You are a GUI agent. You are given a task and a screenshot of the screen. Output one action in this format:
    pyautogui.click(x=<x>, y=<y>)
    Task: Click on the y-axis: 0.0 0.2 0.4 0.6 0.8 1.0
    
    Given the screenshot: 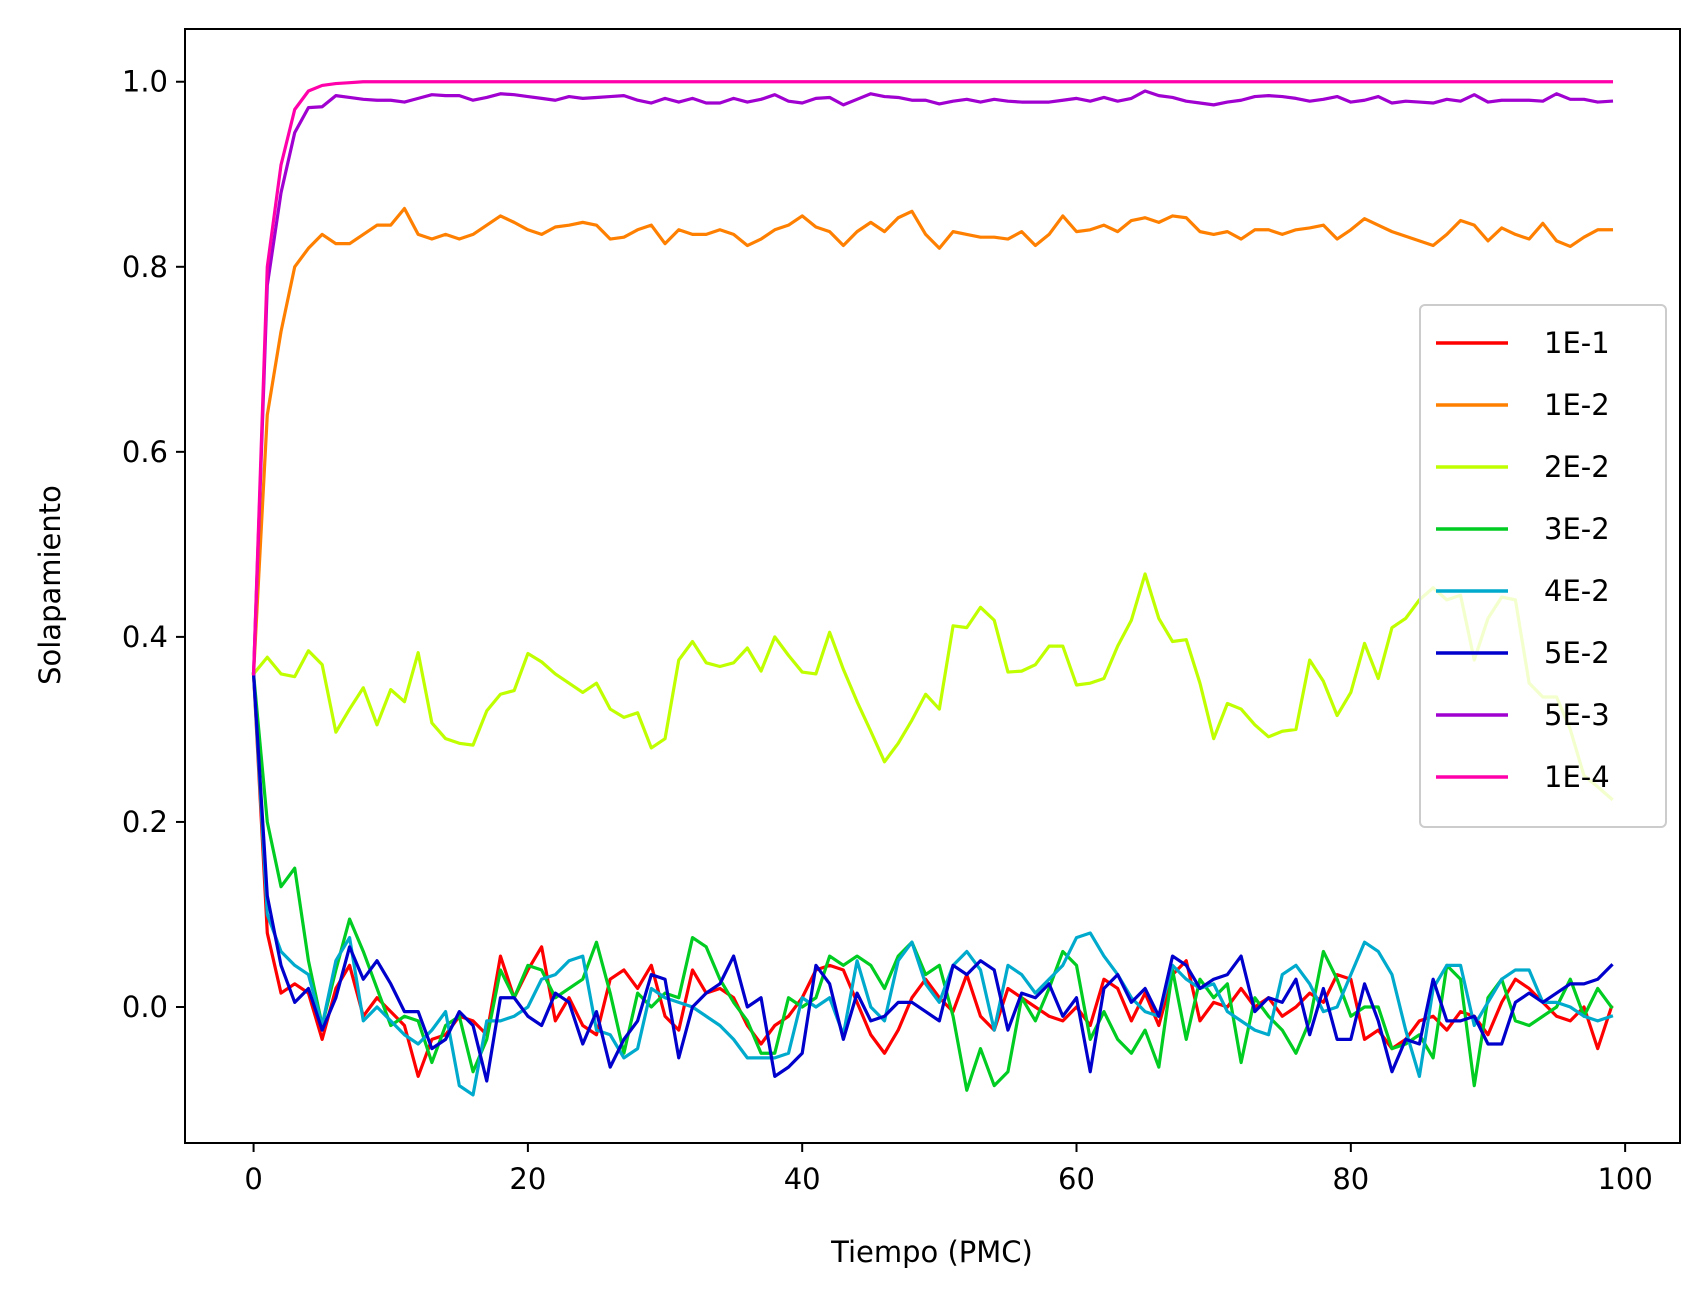 What is the action you would take?
    pyautogui.click(x=153, y=544)
    